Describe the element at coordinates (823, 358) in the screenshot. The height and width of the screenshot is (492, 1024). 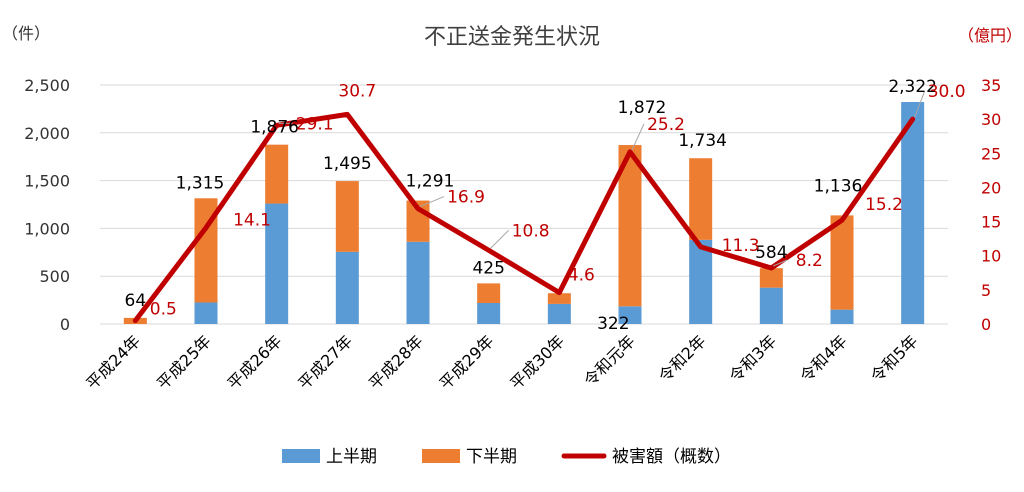
I see `x-tick-label: 令和4年` at that location.